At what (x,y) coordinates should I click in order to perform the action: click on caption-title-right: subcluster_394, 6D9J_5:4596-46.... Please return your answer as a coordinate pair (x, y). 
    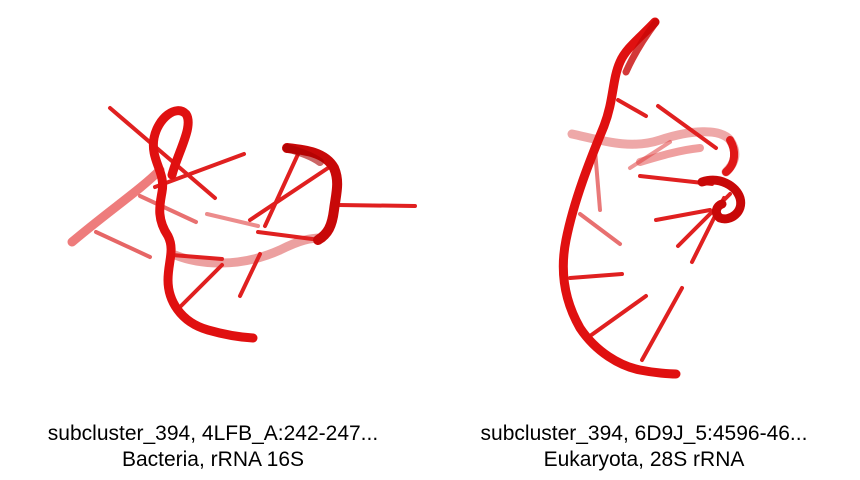
    Looking at the image, I should click on (644, 433).